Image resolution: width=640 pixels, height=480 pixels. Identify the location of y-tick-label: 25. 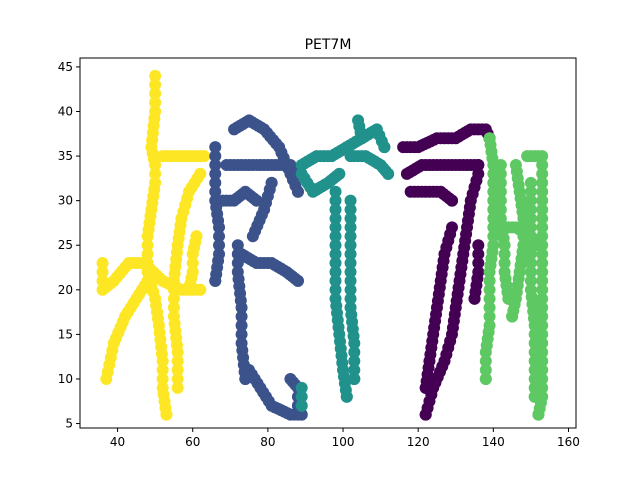
(65, 245).